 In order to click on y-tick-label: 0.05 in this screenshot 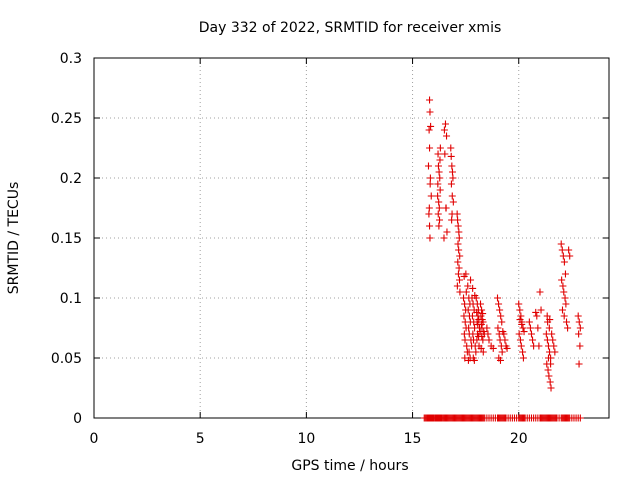, I will do `click(66, 359)`.